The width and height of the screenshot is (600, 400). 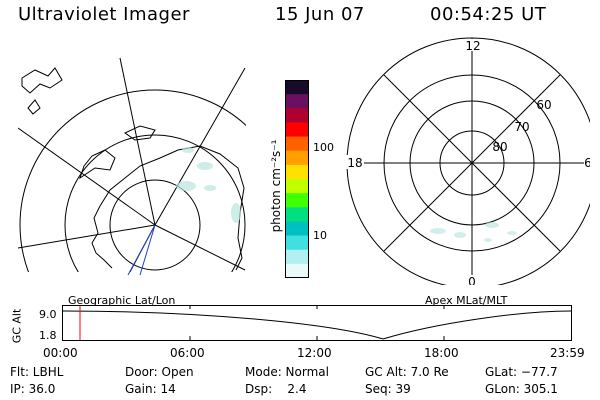 I want to click on time-tick-label: 23:59, so click(x=567, y=353).